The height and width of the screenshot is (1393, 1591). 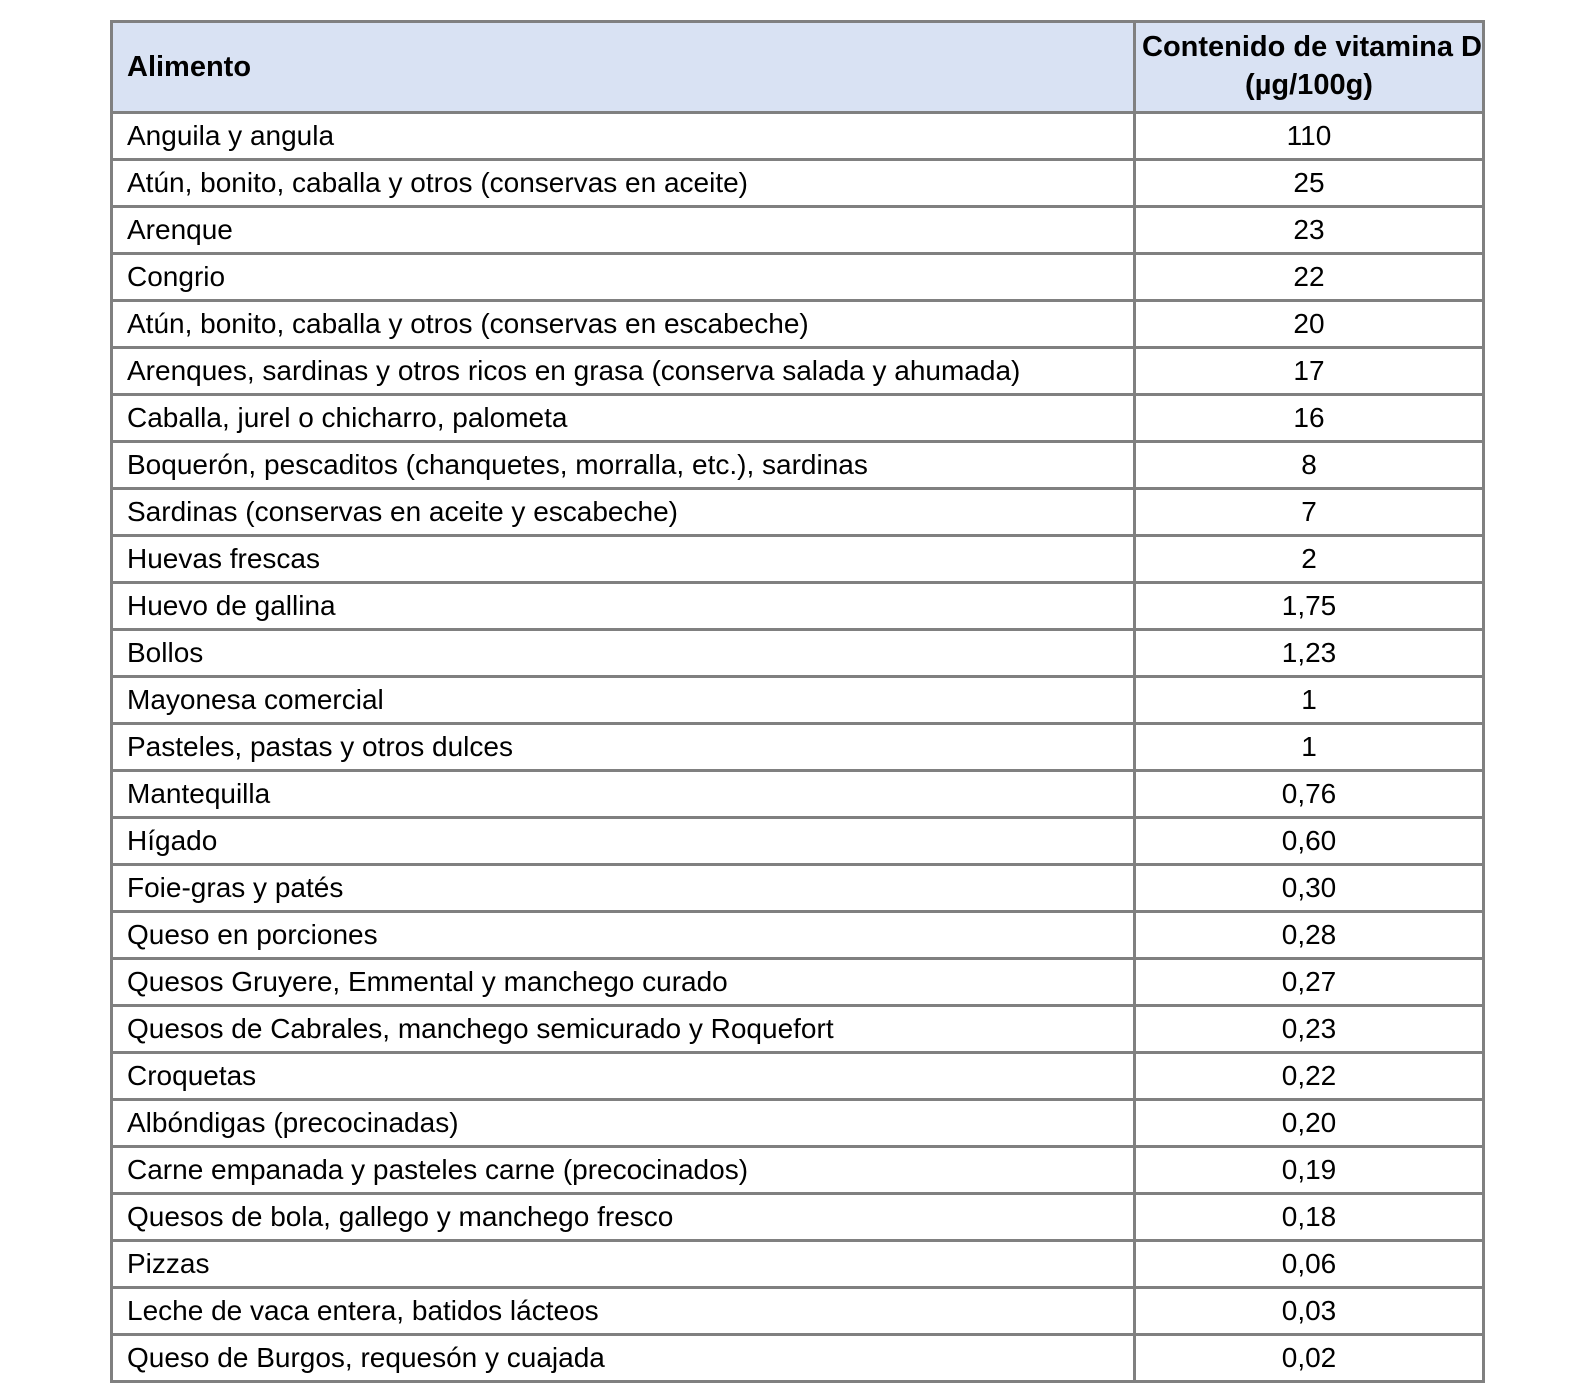 I want to click on food-name-cell: Queso en porciones, so click(x=623, y=935).